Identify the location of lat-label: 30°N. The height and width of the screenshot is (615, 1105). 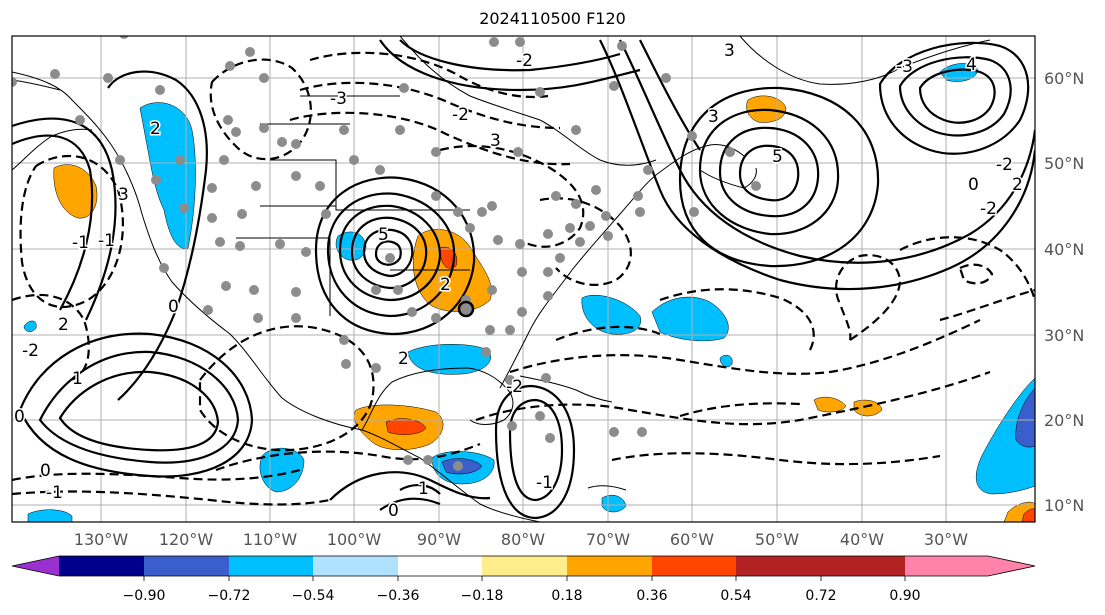
(1064, 335).